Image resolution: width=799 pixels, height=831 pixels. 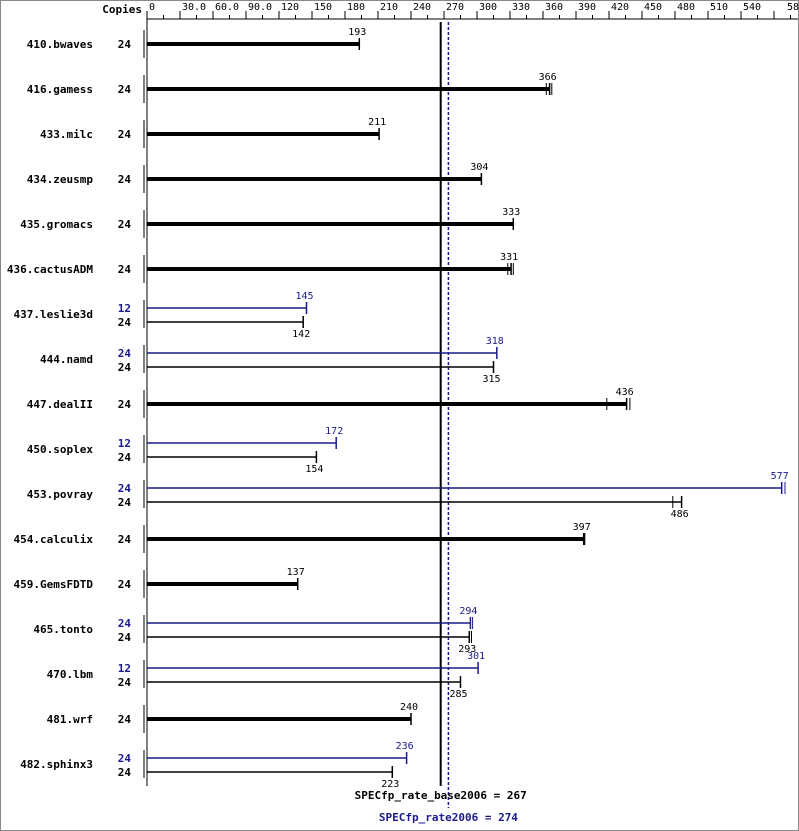 What do you see at coordinates (752, 7) in the screenshot?
I see `x-tick-label: 540` at bounding box center [752, 7].